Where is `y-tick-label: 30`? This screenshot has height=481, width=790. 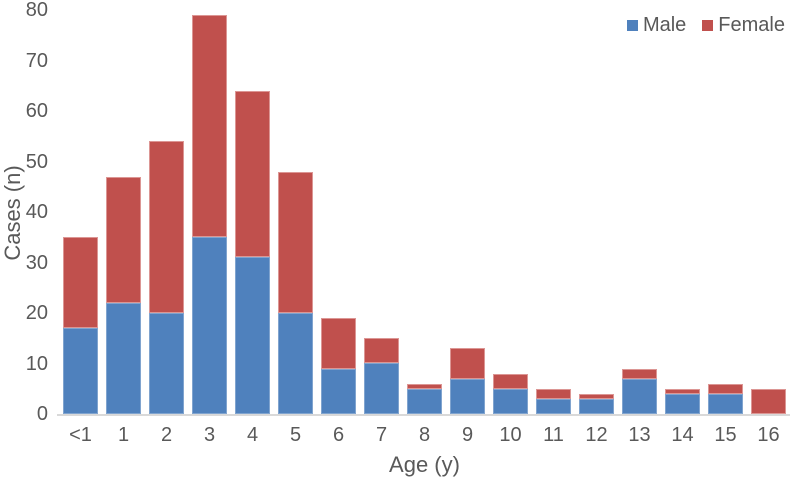
y-tick-label: 30 is located at coordinates (36, 263).